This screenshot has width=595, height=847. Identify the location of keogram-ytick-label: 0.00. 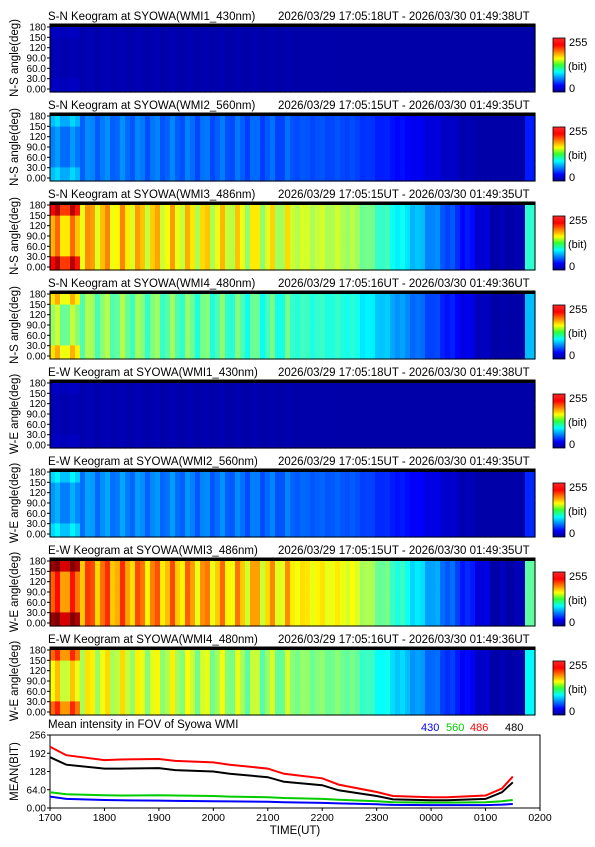
(37, 357).